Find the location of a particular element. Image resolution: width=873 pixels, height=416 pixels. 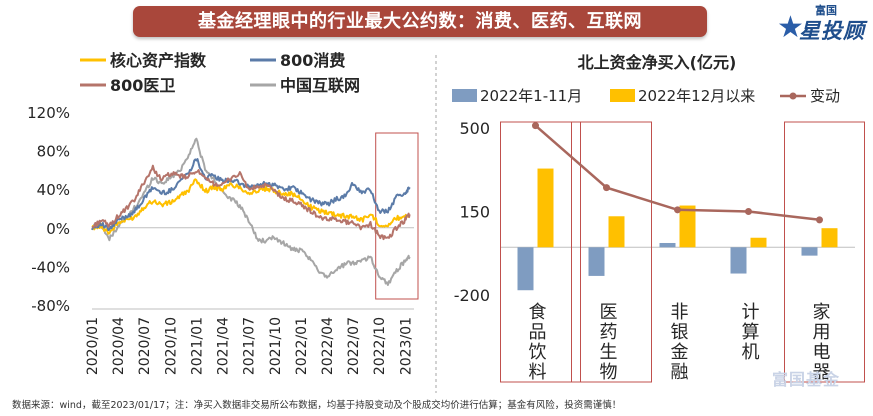

x-tick-label: 2020/10 is located at coordinates (171, 346).